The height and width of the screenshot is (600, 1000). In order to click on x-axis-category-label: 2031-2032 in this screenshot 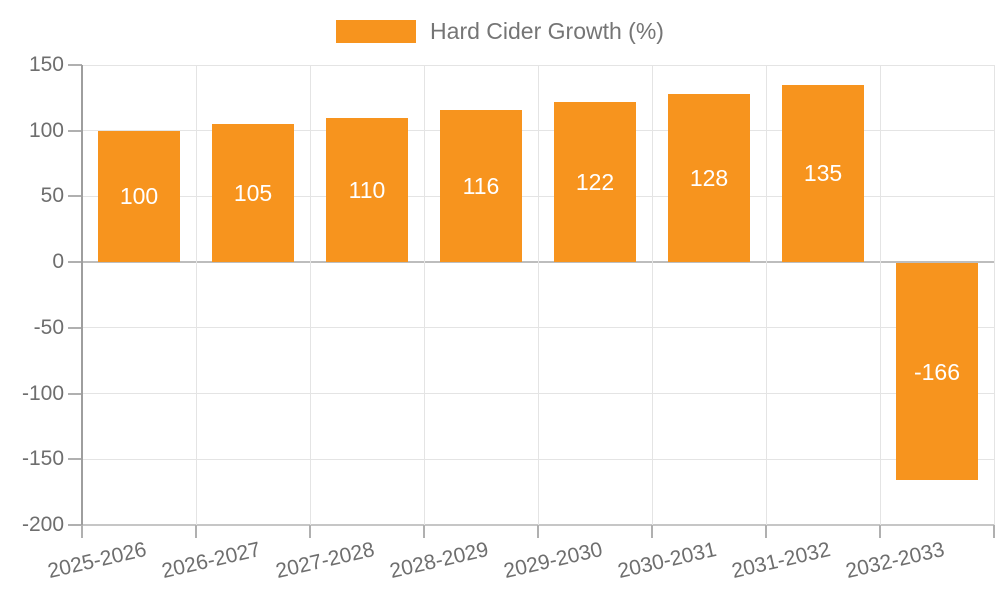, I will do `click(781, 561)`.